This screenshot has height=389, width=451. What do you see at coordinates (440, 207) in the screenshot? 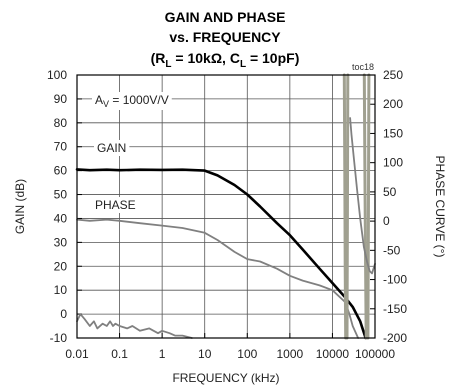
I see `y-axis-label-right: PHASE CURVE (°)` at bounding box center [440, 207].